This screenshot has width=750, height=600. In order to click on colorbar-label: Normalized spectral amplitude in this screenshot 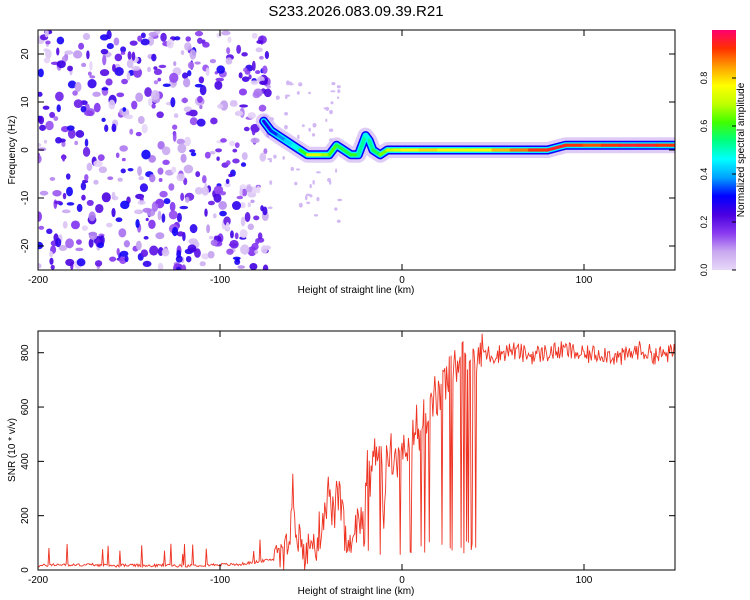, I will do `click(741, 149)`.